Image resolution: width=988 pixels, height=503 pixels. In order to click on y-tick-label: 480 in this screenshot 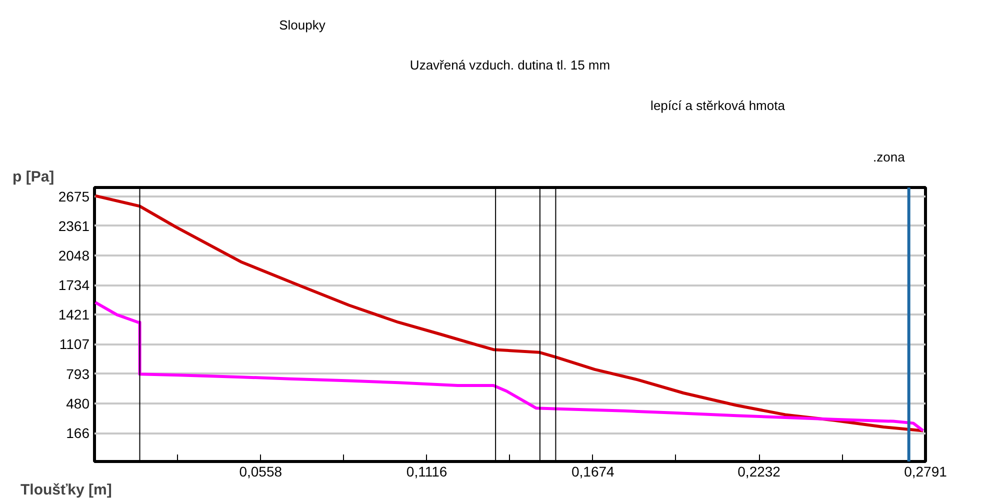, I will do `click(78, 403)`.